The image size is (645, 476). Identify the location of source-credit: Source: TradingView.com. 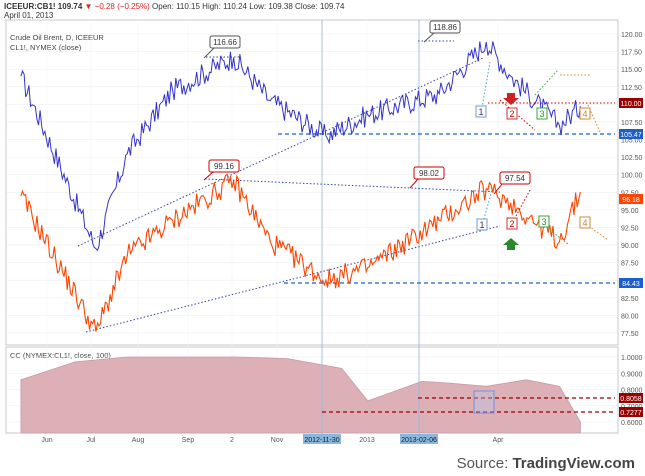
(546, 463).